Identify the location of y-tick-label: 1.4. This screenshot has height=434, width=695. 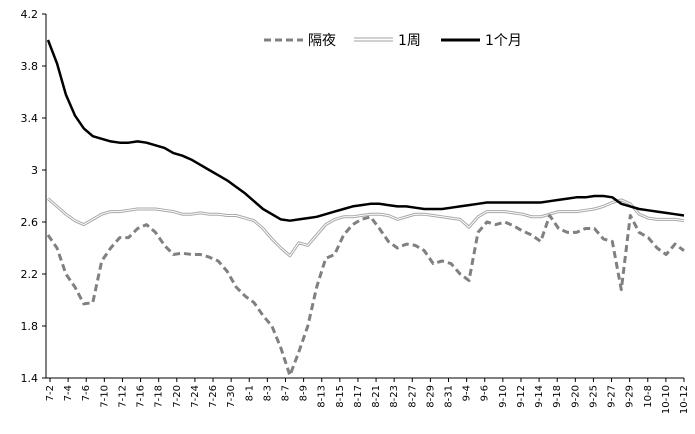
(30, 378).